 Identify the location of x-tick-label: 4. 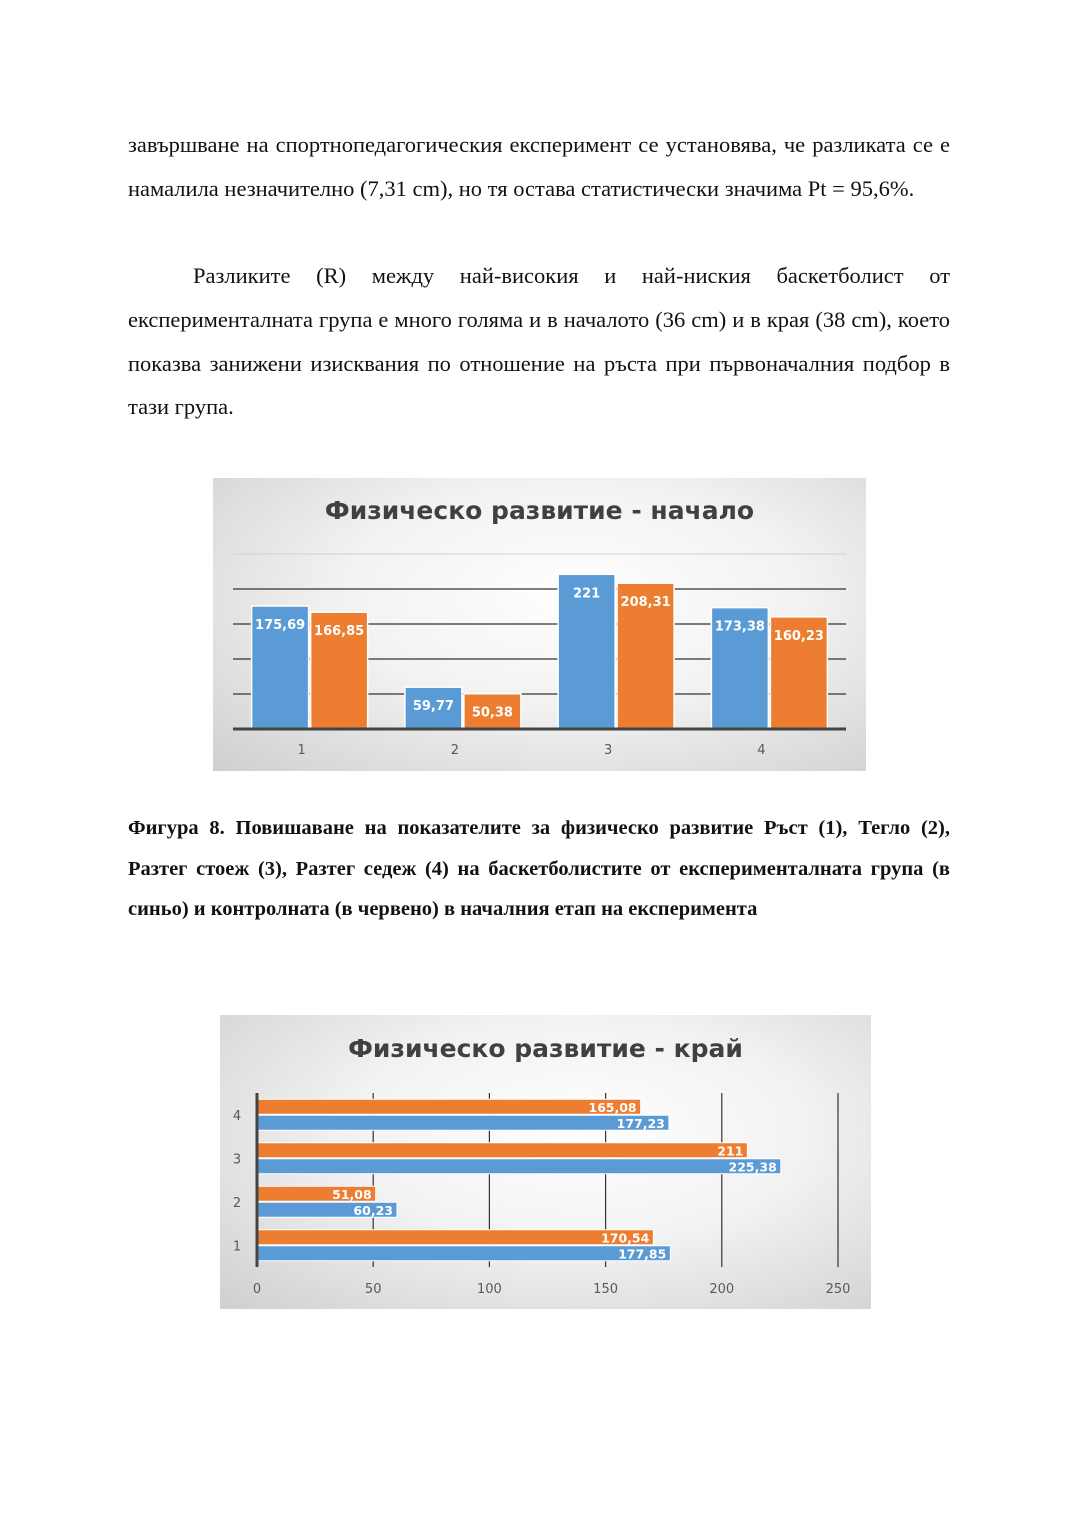
(761, 750).